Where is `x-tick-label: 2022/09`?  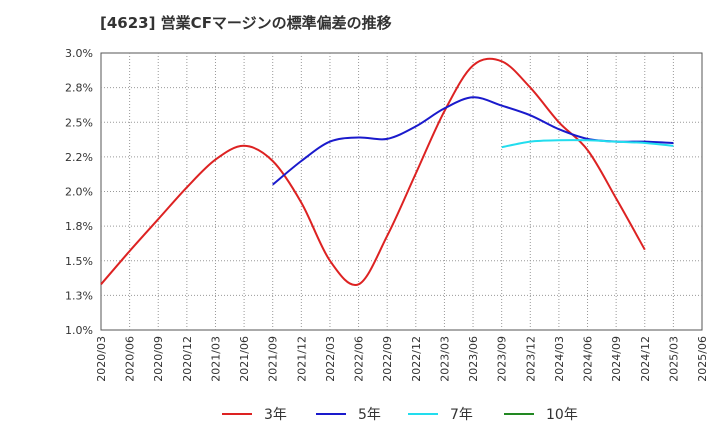
x-tick-label: 2022/09 is located at coordinates (387, 359).